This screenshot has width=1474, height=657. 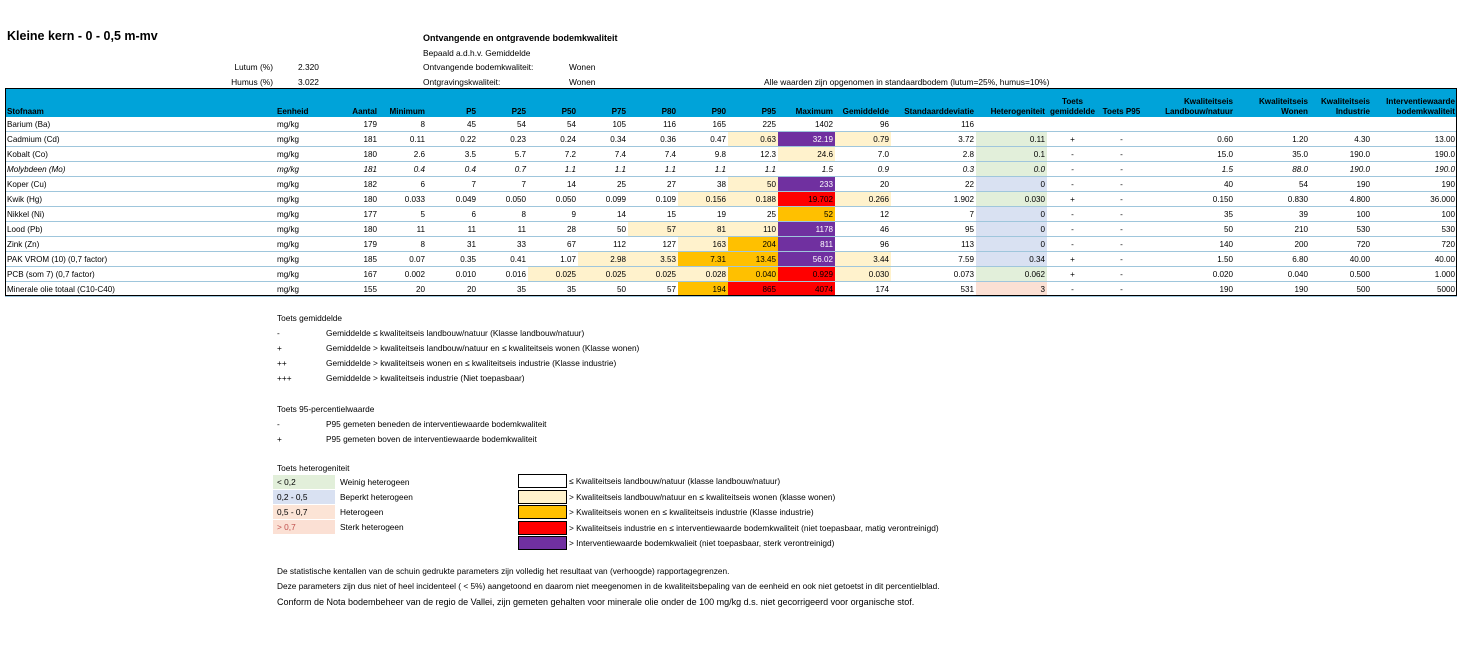 I want to click on legend-symbol: -, so click(x=278, y=424).